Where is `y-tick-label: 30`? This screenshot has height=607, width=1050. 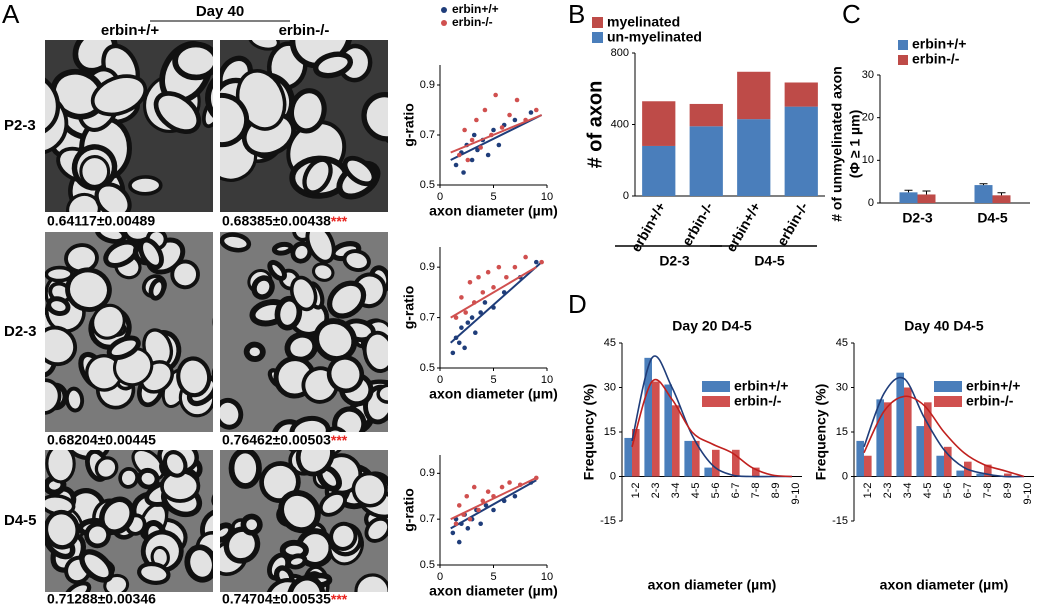
y-tick-label: 30 is located at coordinates (868, 75).